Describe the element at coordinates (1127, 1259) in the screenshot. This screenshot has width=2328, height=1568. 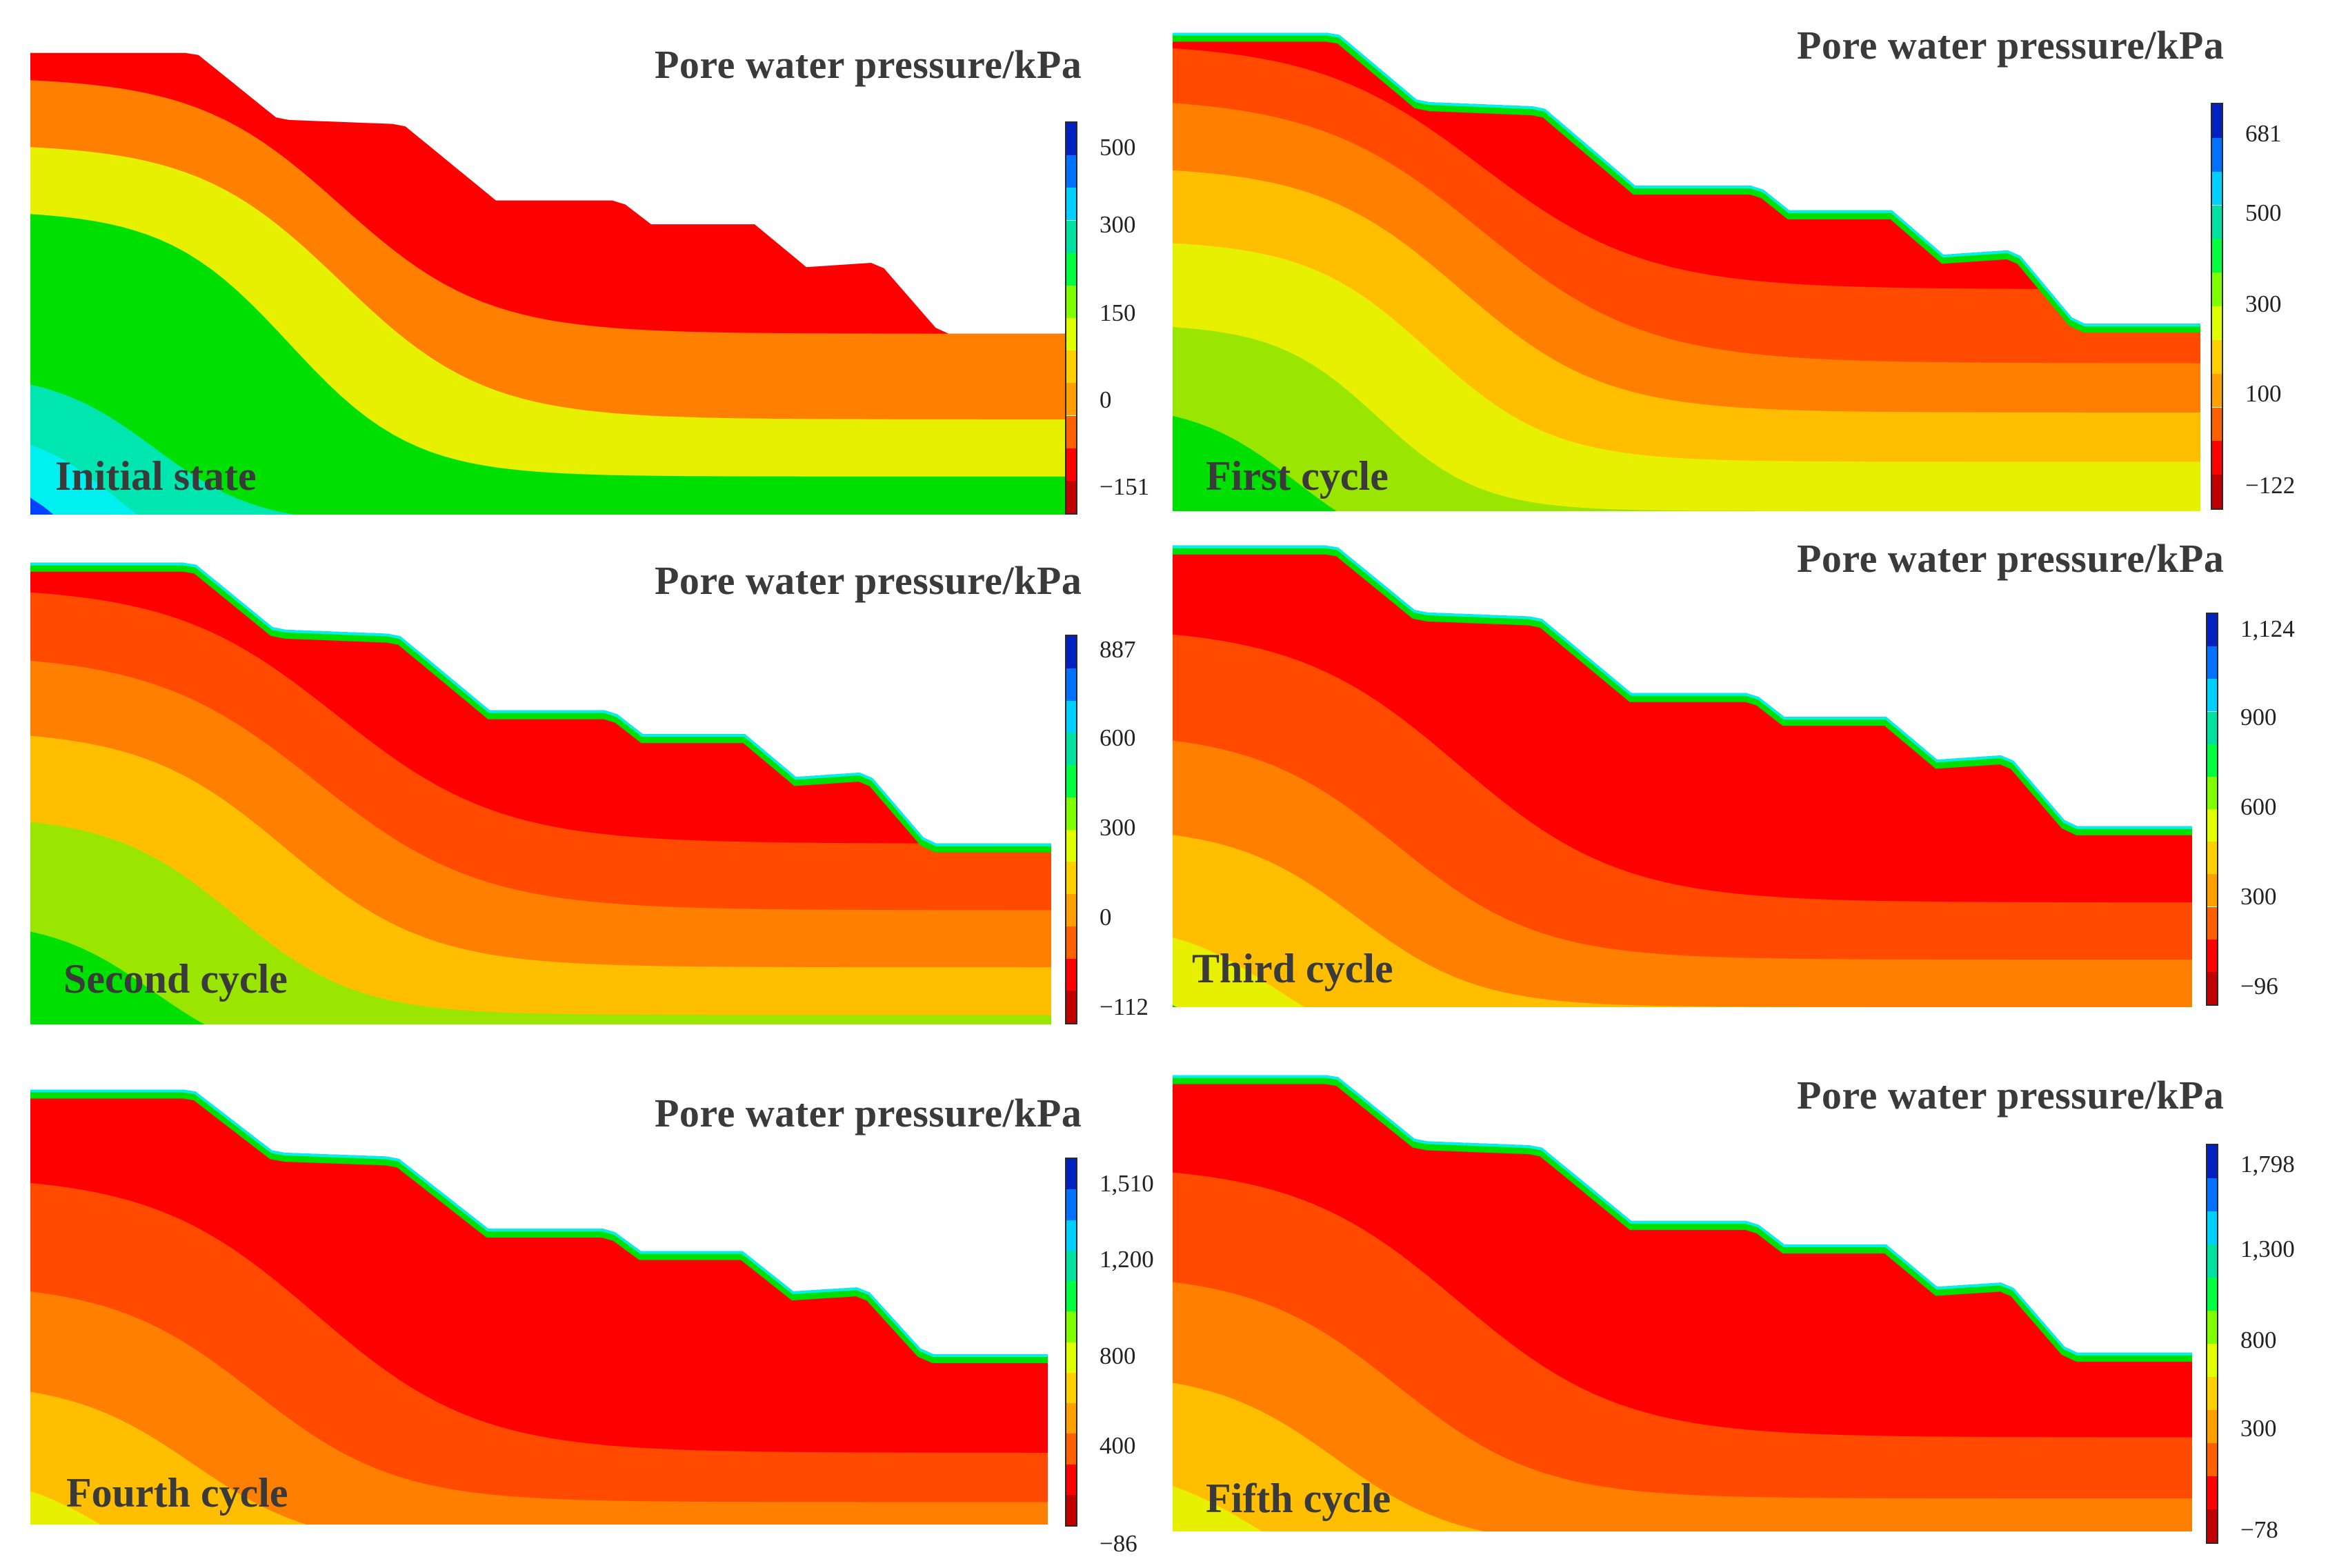
I see `colorbar-tick: 1,200` at that location.